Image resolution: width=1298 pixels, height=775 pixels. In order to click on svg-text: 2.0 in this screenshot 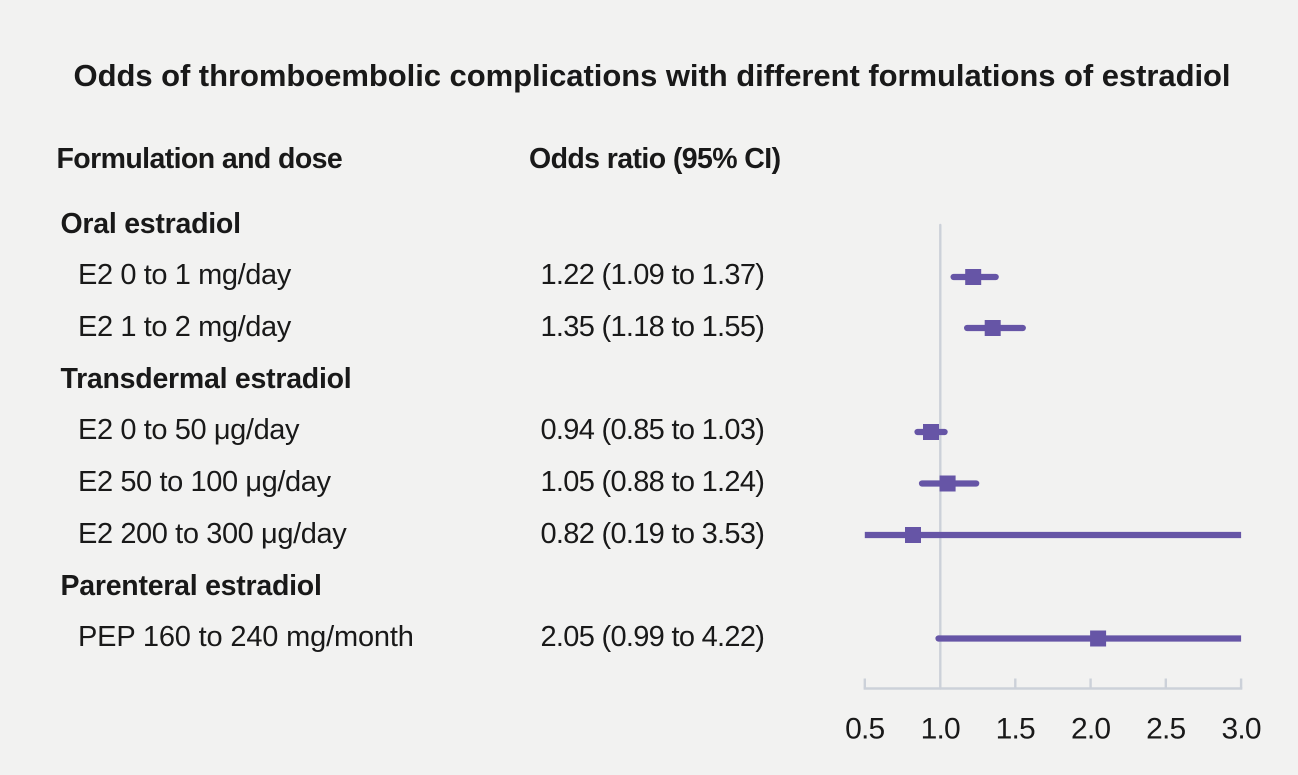, I will do `click(1090, 729)`.